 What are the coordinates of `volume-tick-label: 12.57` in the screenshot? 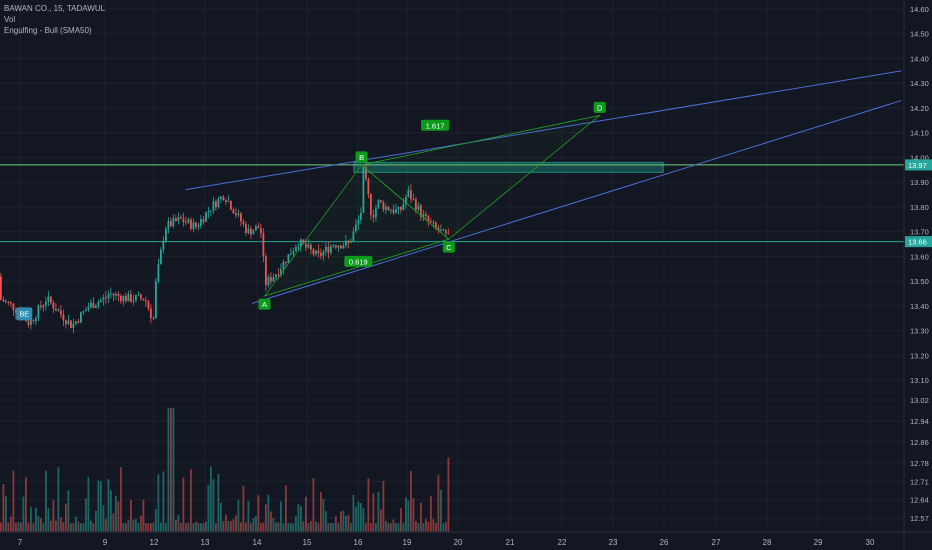 It's located at (919, 518).